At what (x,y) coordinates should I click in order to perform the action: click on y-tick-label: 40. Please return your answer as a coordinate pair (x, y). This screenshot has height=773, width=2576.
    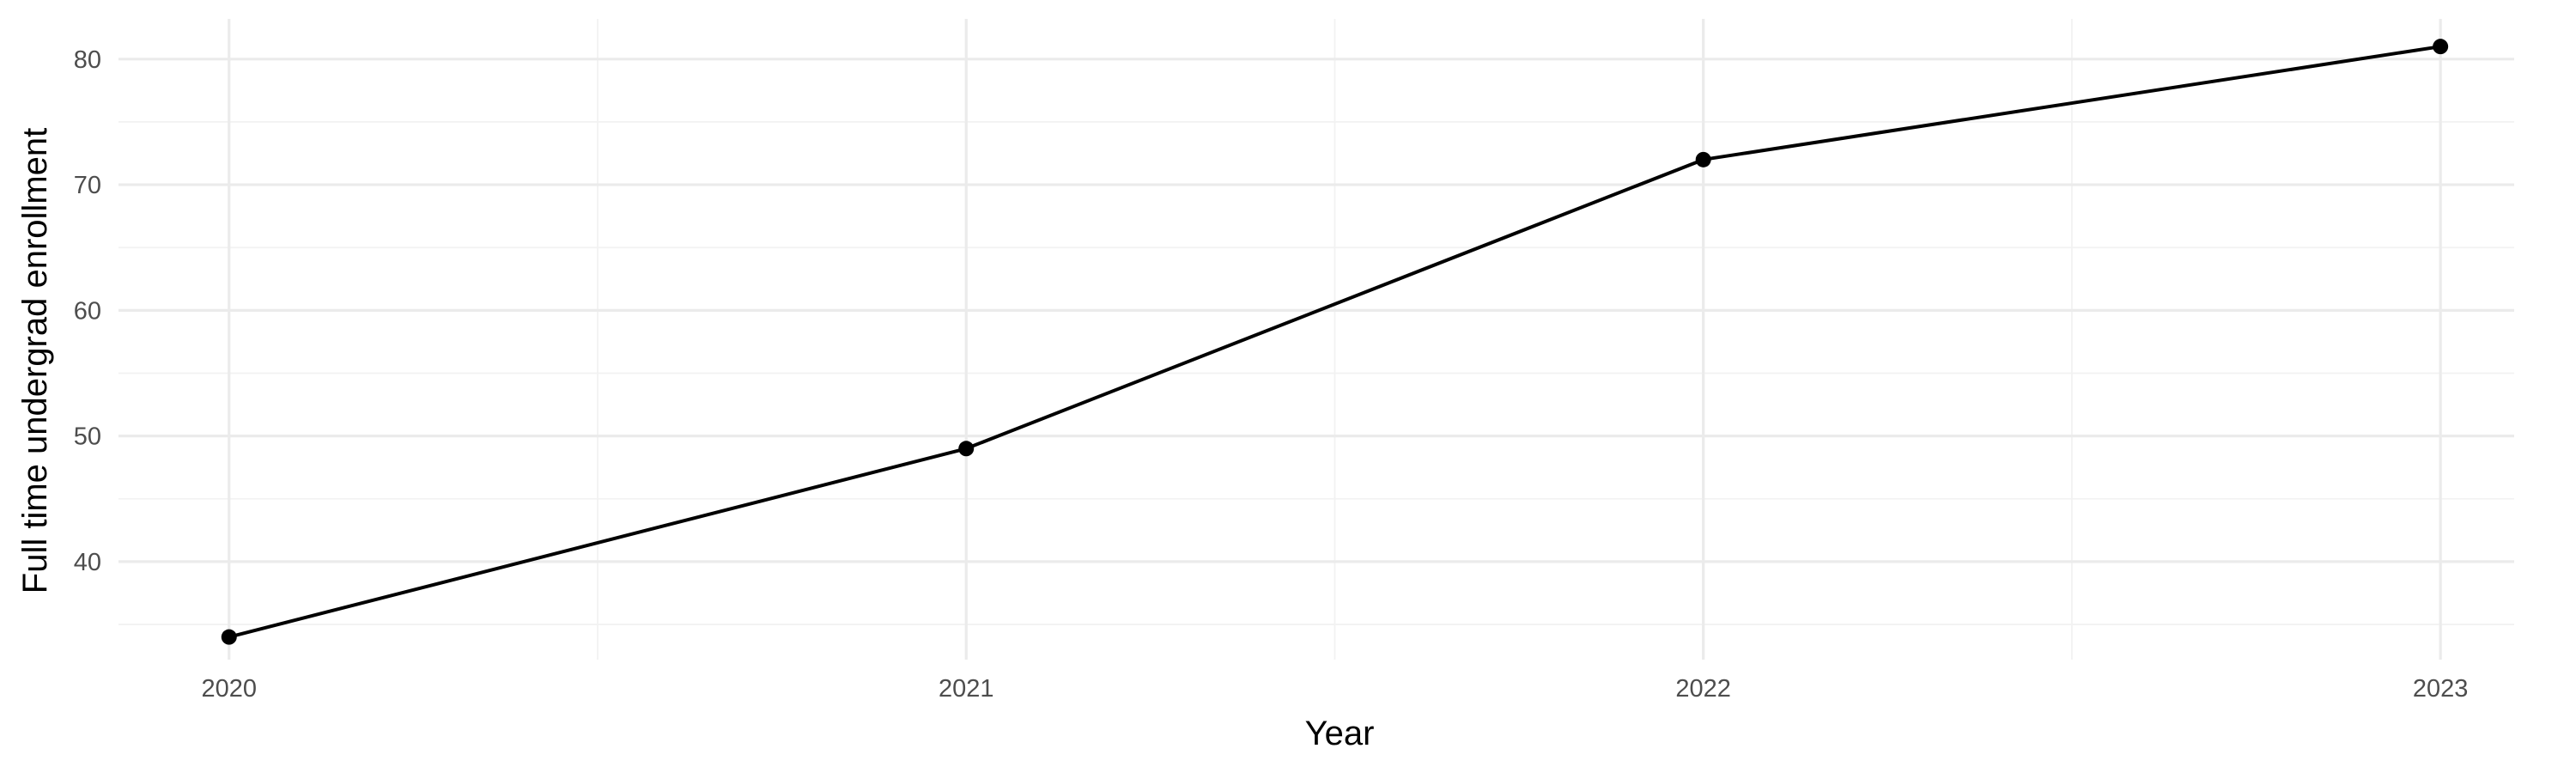
    Looking at the image, I should click on (87, 562).